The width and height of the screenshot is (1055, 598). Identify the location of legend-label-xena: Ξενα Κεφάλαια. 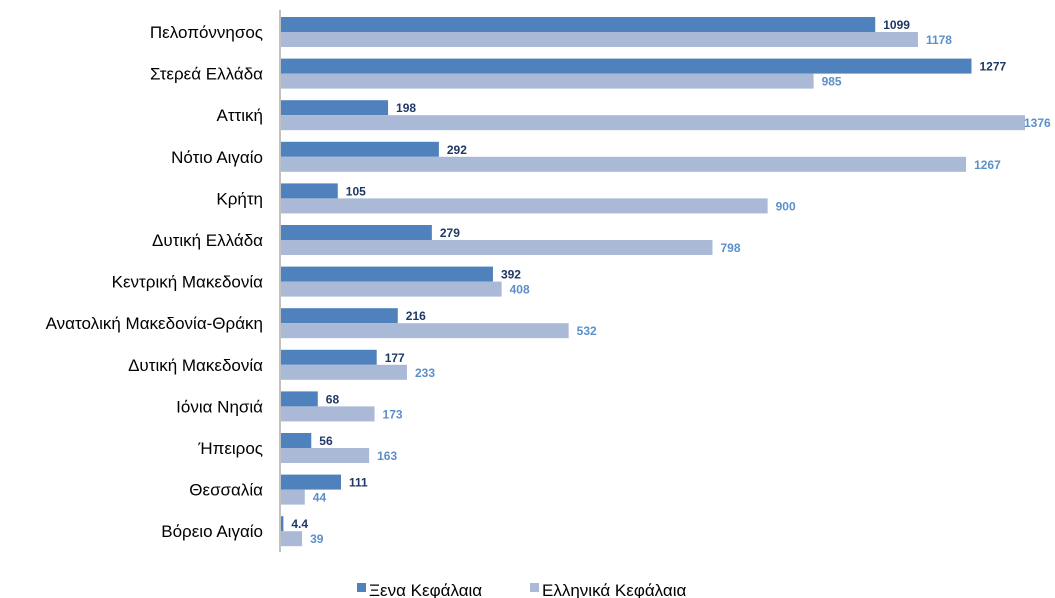
(425, 589).